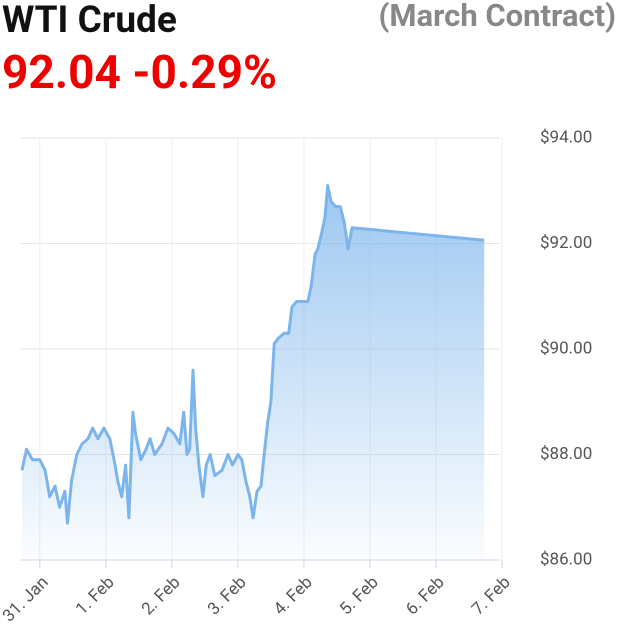 This screenshot has height=635, width=618. I want to click on price-change: 92.04 -0.29%, so click(139, 73).